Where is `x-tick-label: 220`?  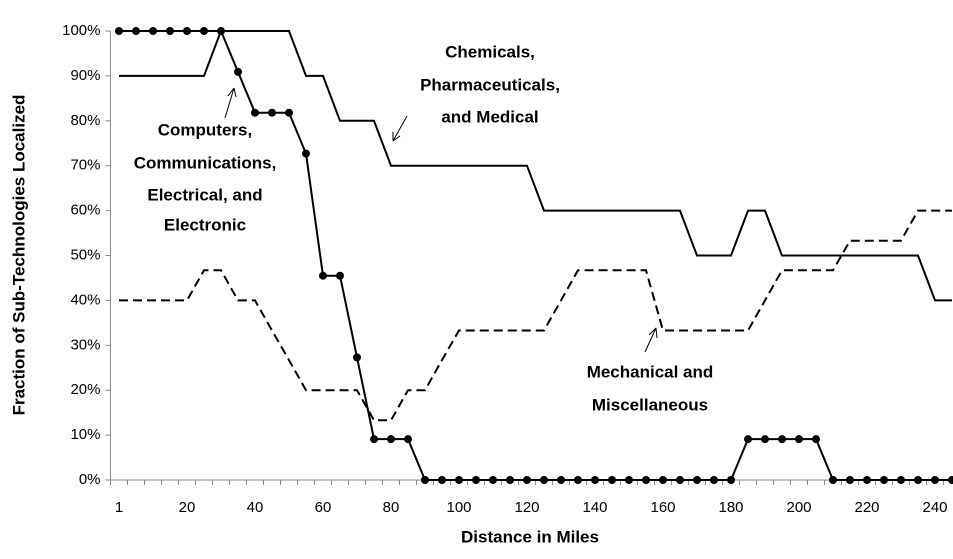
x-tick-label: 220 is located at coordinates (866, 507).